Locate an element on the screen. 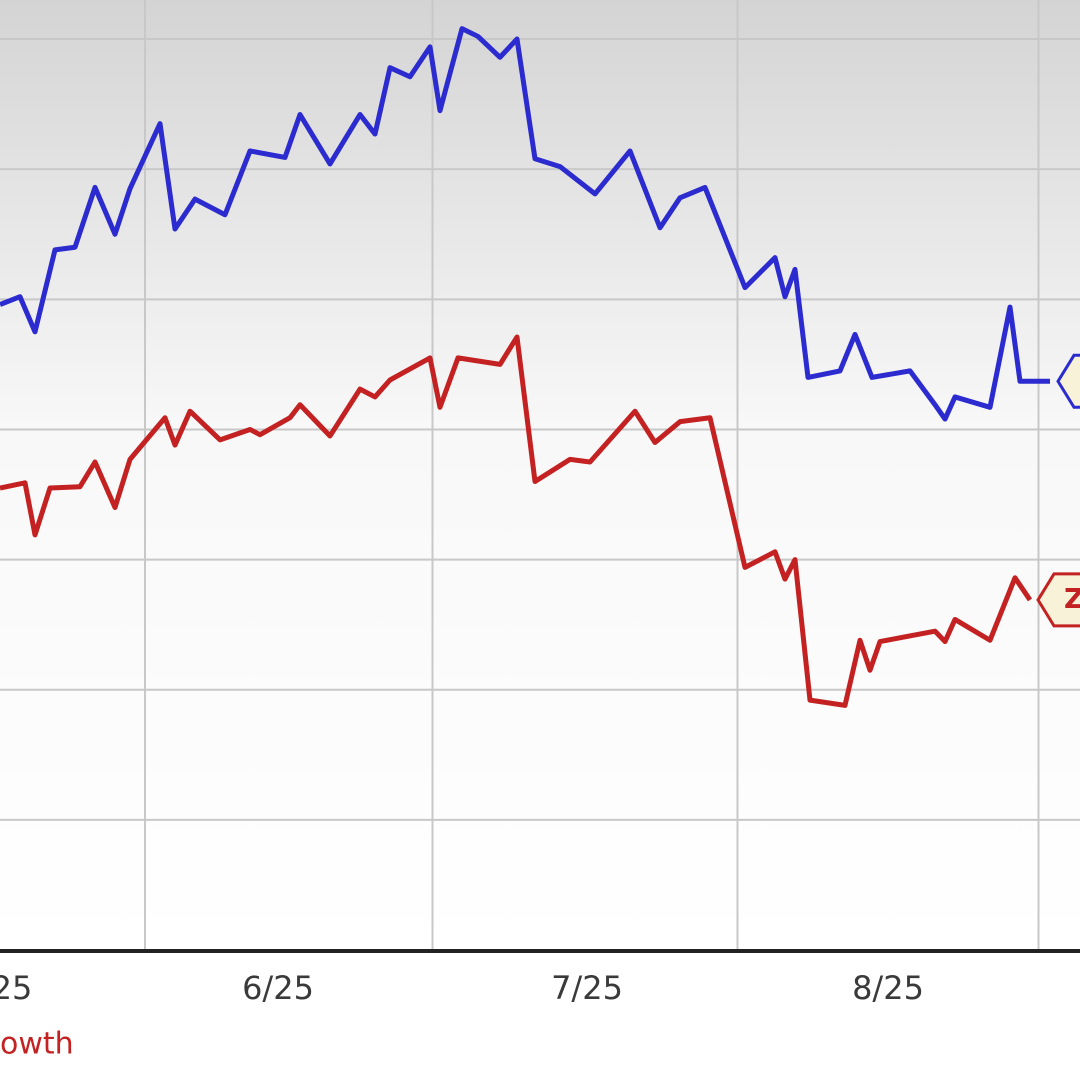 The width and height of the screenshot is (1080, 1080). end-tag-label: Z is located at coordinates (1072, 598).